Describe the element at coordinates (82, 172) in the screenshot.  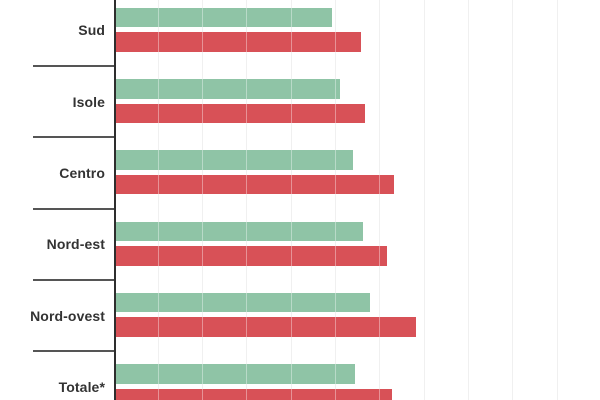
I see `category-label: Centro` at that location.